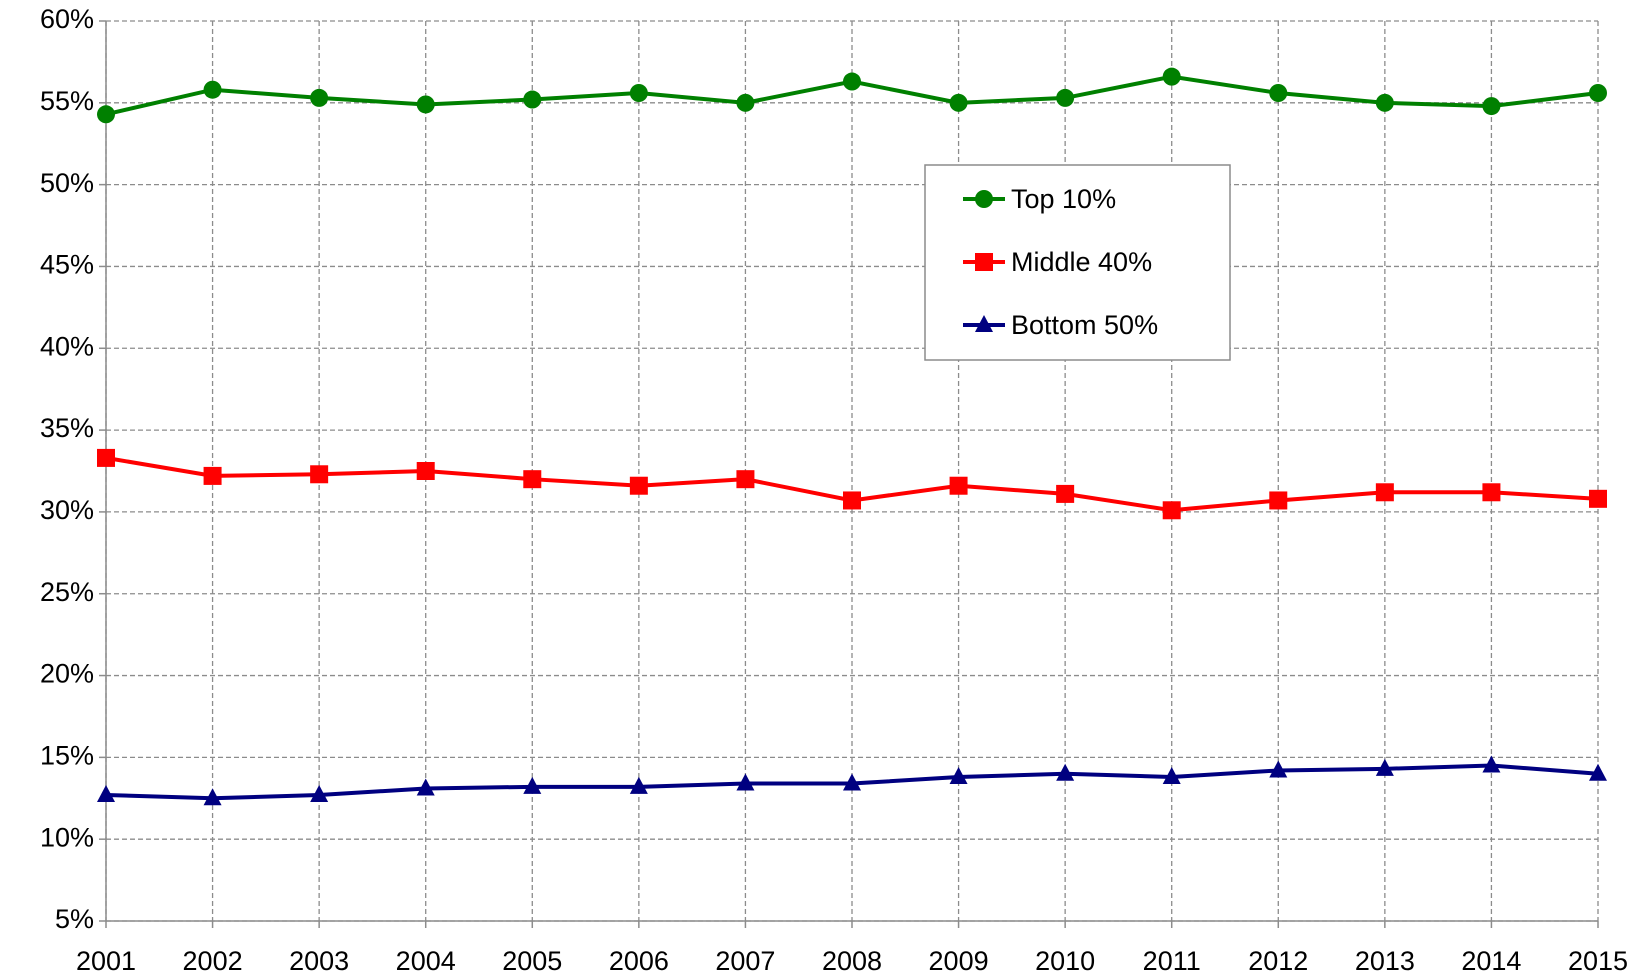 This screenshot has height=978, width=1642. I want to click on y-tick-label: 55%, so click(67, 101).